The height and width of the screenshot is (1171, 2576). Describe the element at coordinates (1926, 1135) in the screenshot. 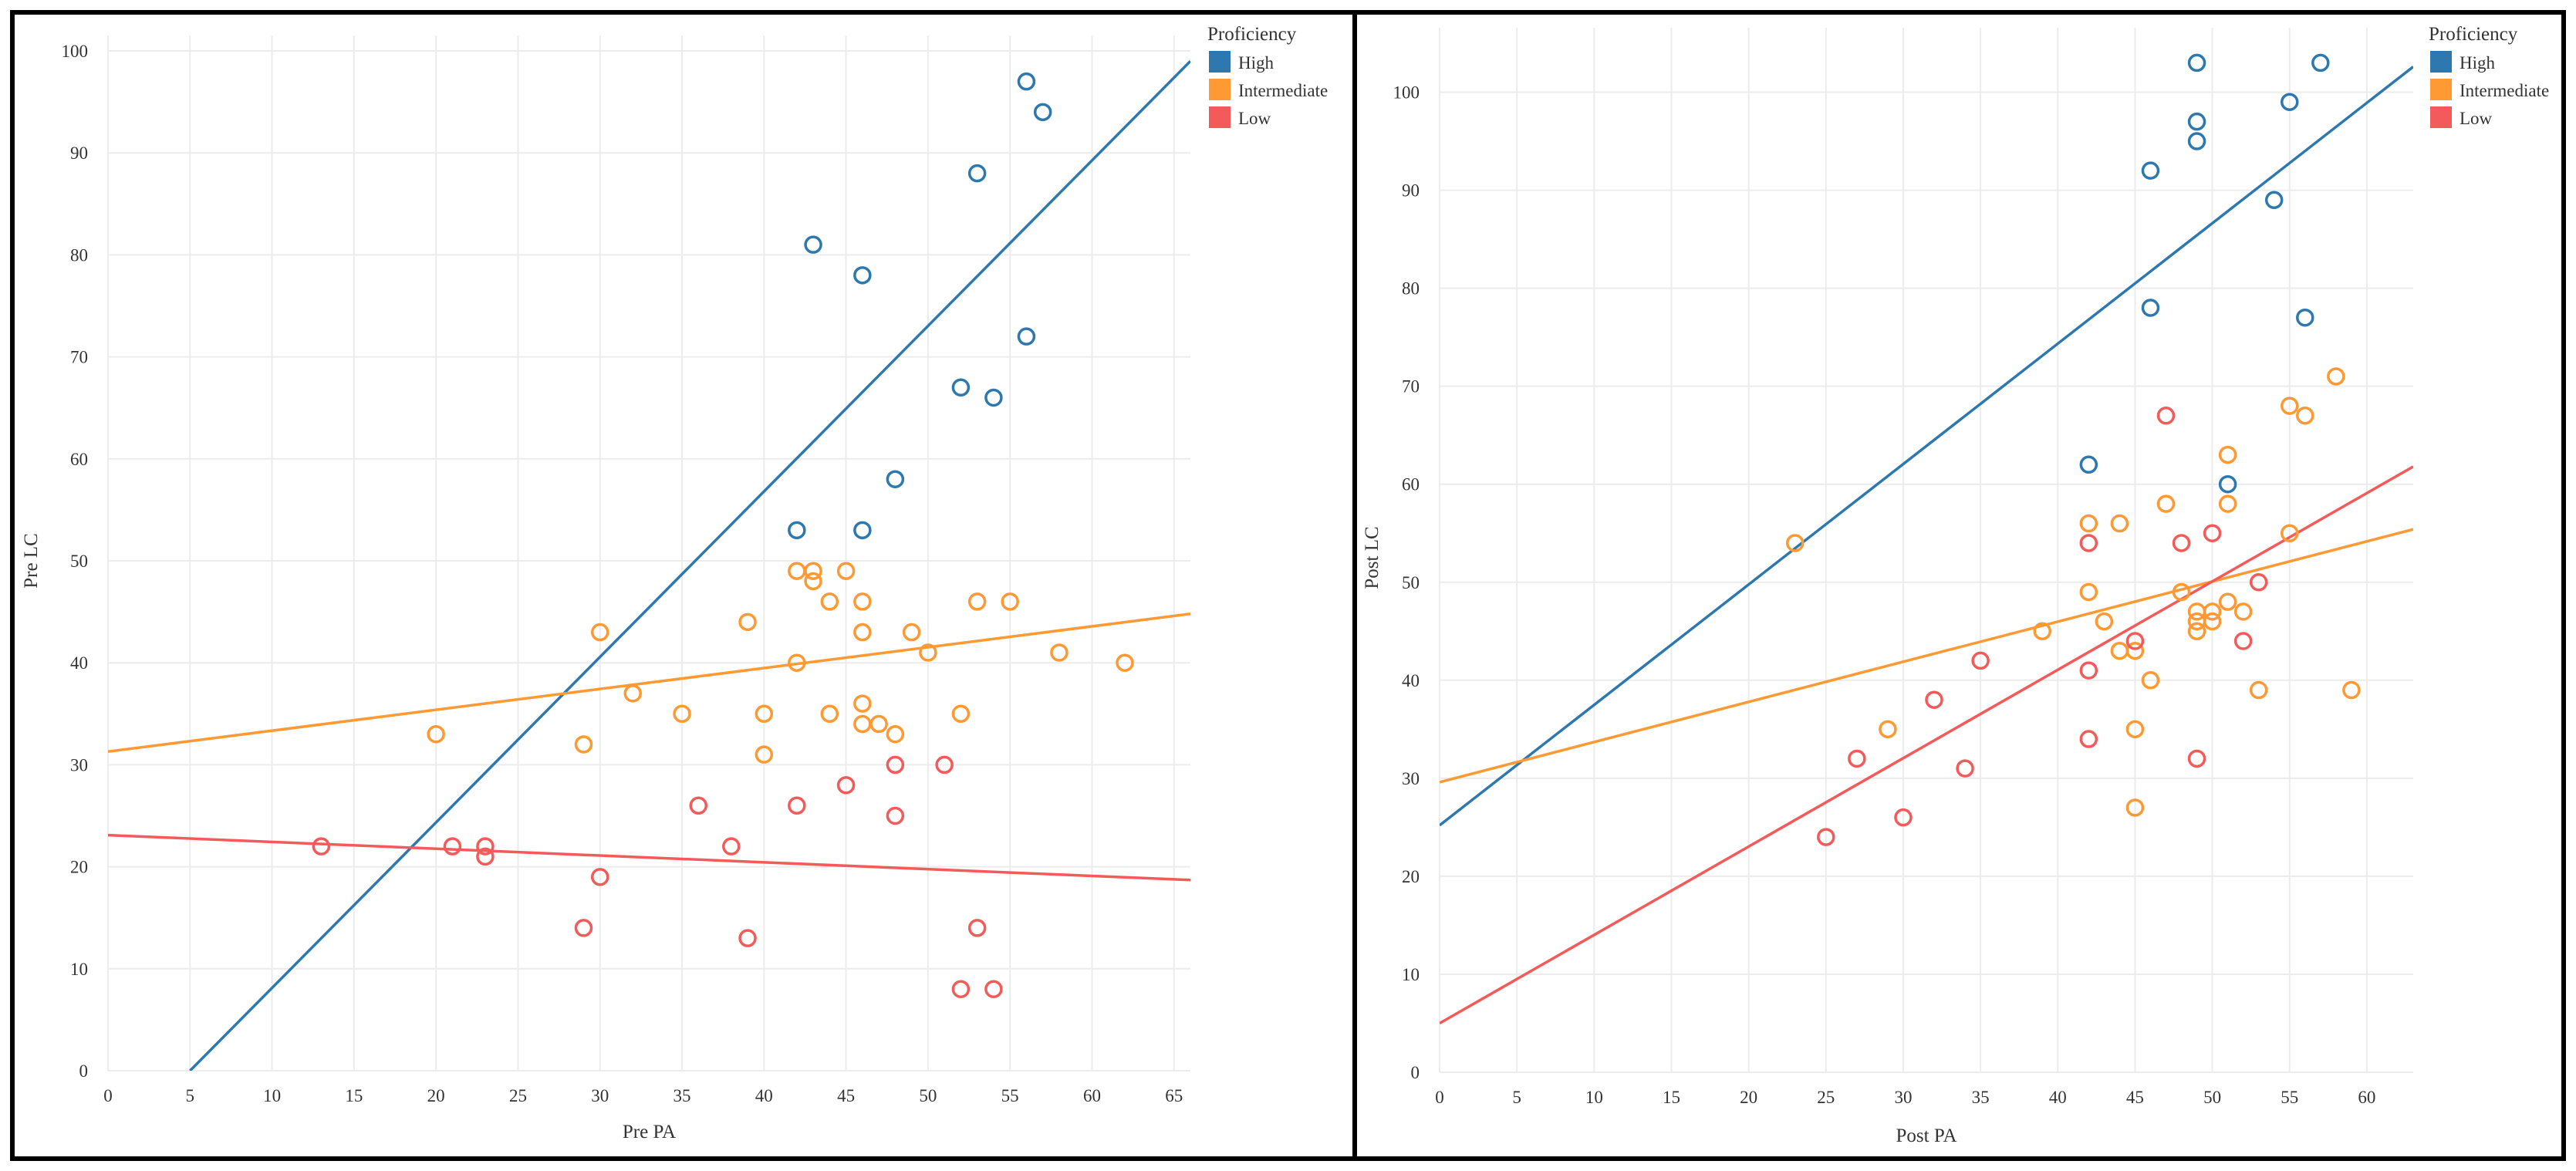

I see `post-x-axis-label: Post PA` at that location.